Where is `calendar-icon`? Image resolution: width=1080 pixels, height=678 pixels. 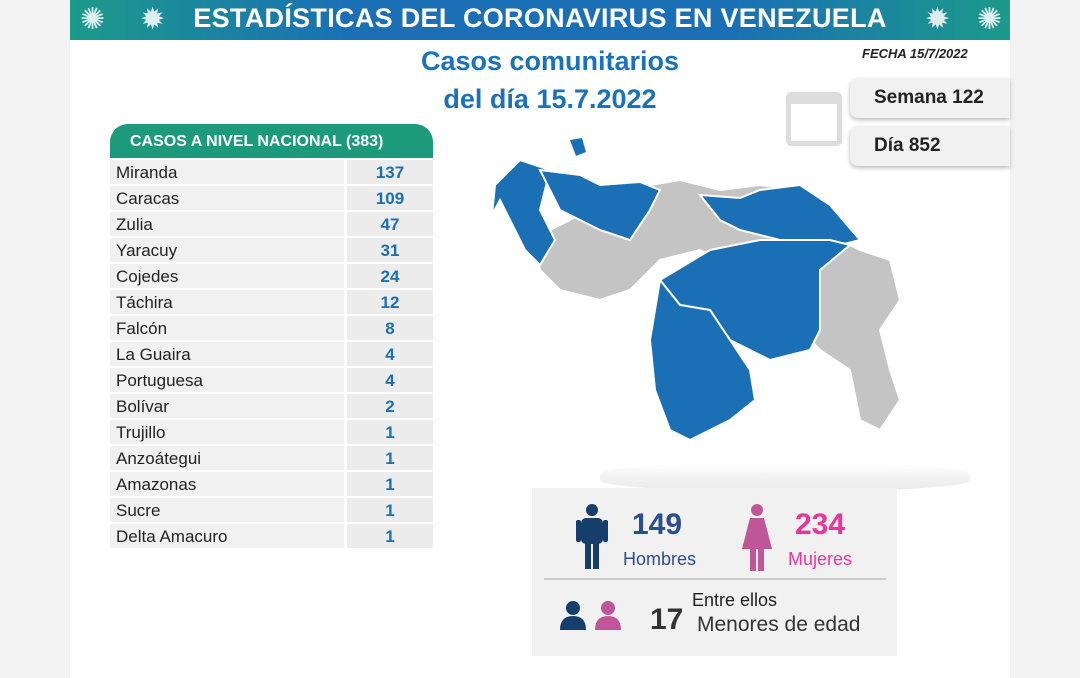 calendar-icon is located at coordinates (814, 119).